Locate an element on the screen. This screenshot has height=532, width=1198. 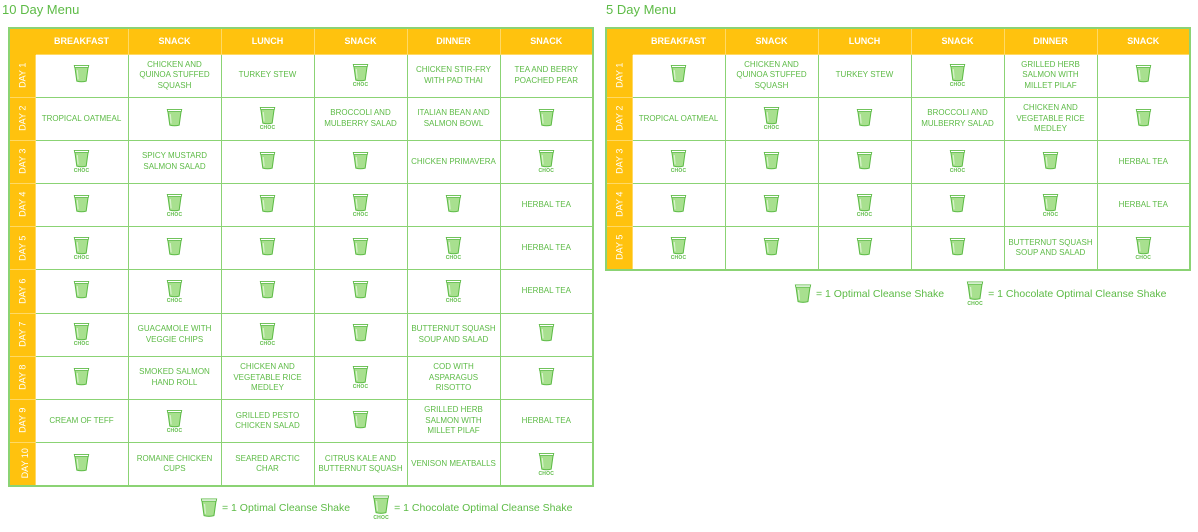
day-label: DAY 7 is located at coordinates (22, 334).